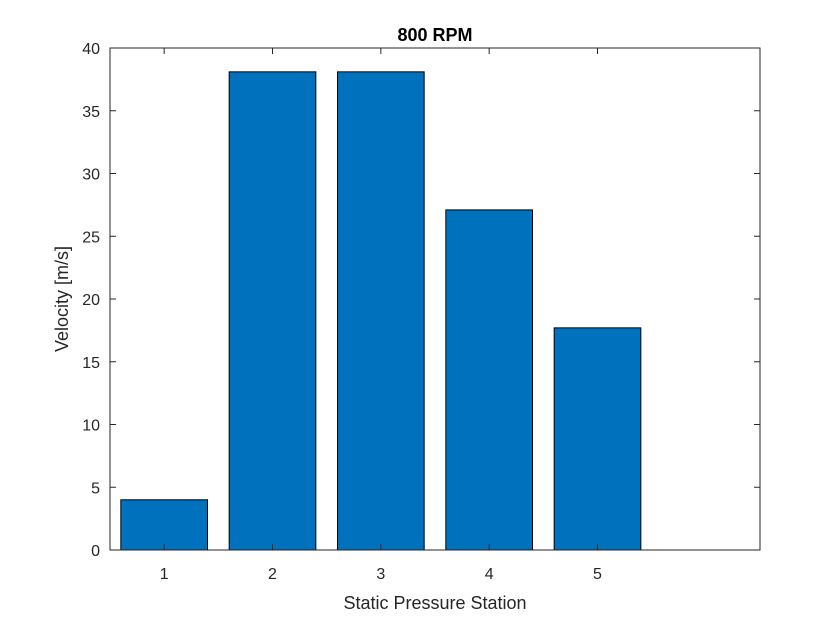 The width and height of the screenshot is (840, 630). Describe the element at coordinates (164, 574) in the screenshot. I see `x-tick-label: 1` at that location.